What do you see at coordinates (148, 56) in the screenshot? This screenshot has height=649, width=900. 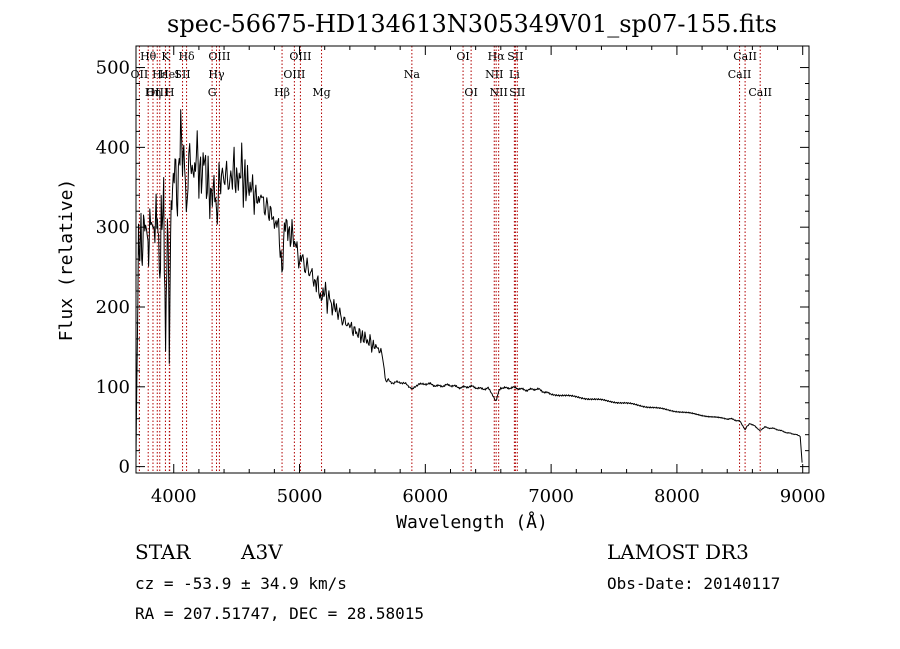 I see `line-marker-label-0: Hθ` at bounding box center [148, 56].